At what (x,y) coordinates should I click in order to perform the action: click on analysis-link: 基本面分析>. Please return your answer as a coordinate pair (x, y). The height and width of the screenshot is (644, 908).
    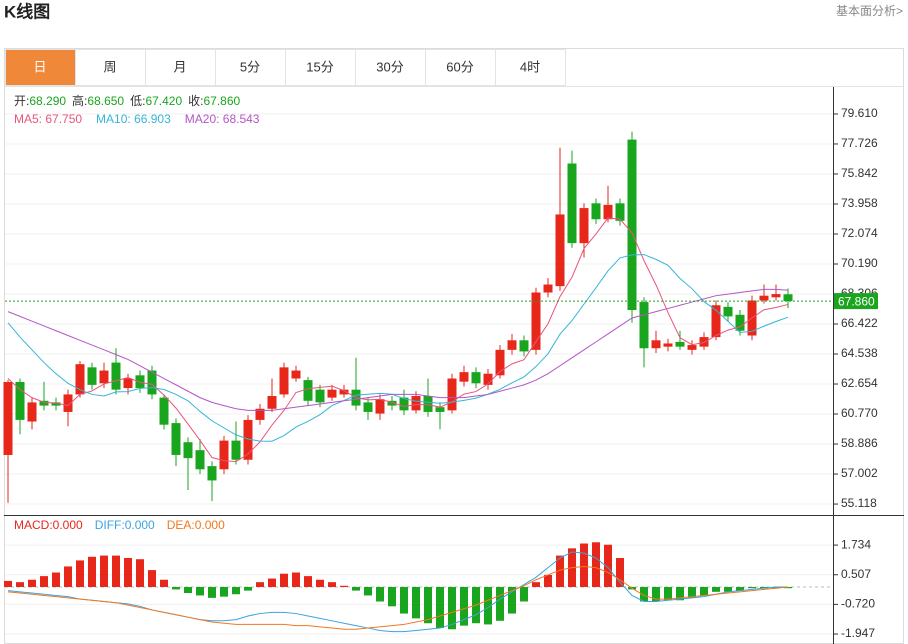
    Looking at the image, I should click on (869, 11).